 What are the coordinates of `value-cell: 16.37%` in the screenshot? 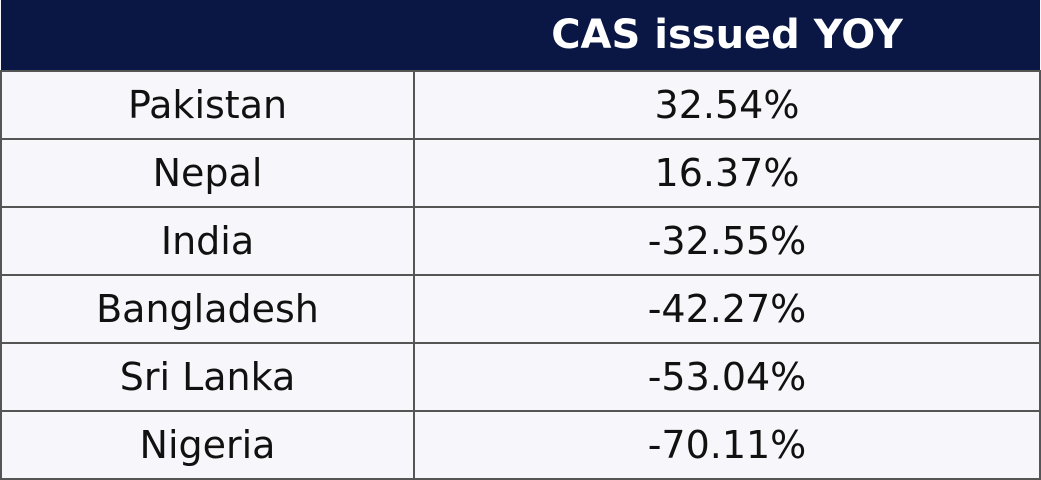 It's located at (727, 173).